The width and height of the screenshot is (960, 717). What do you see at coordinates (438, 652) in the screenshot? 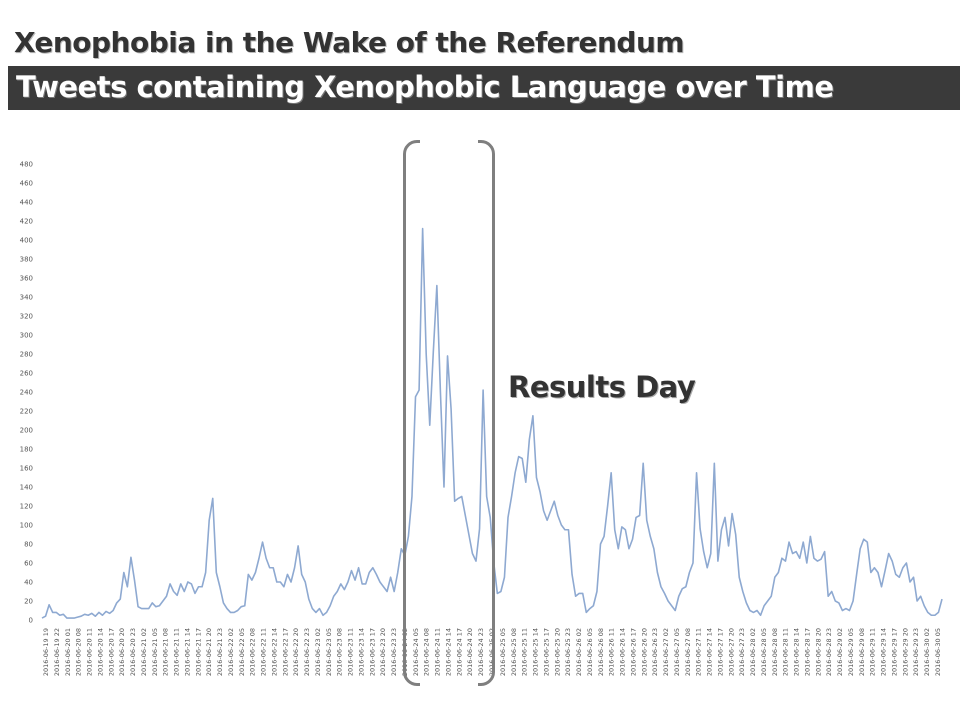
I see `x-tick-label: 2016-06-24 11` at bounding box center [438, 652].